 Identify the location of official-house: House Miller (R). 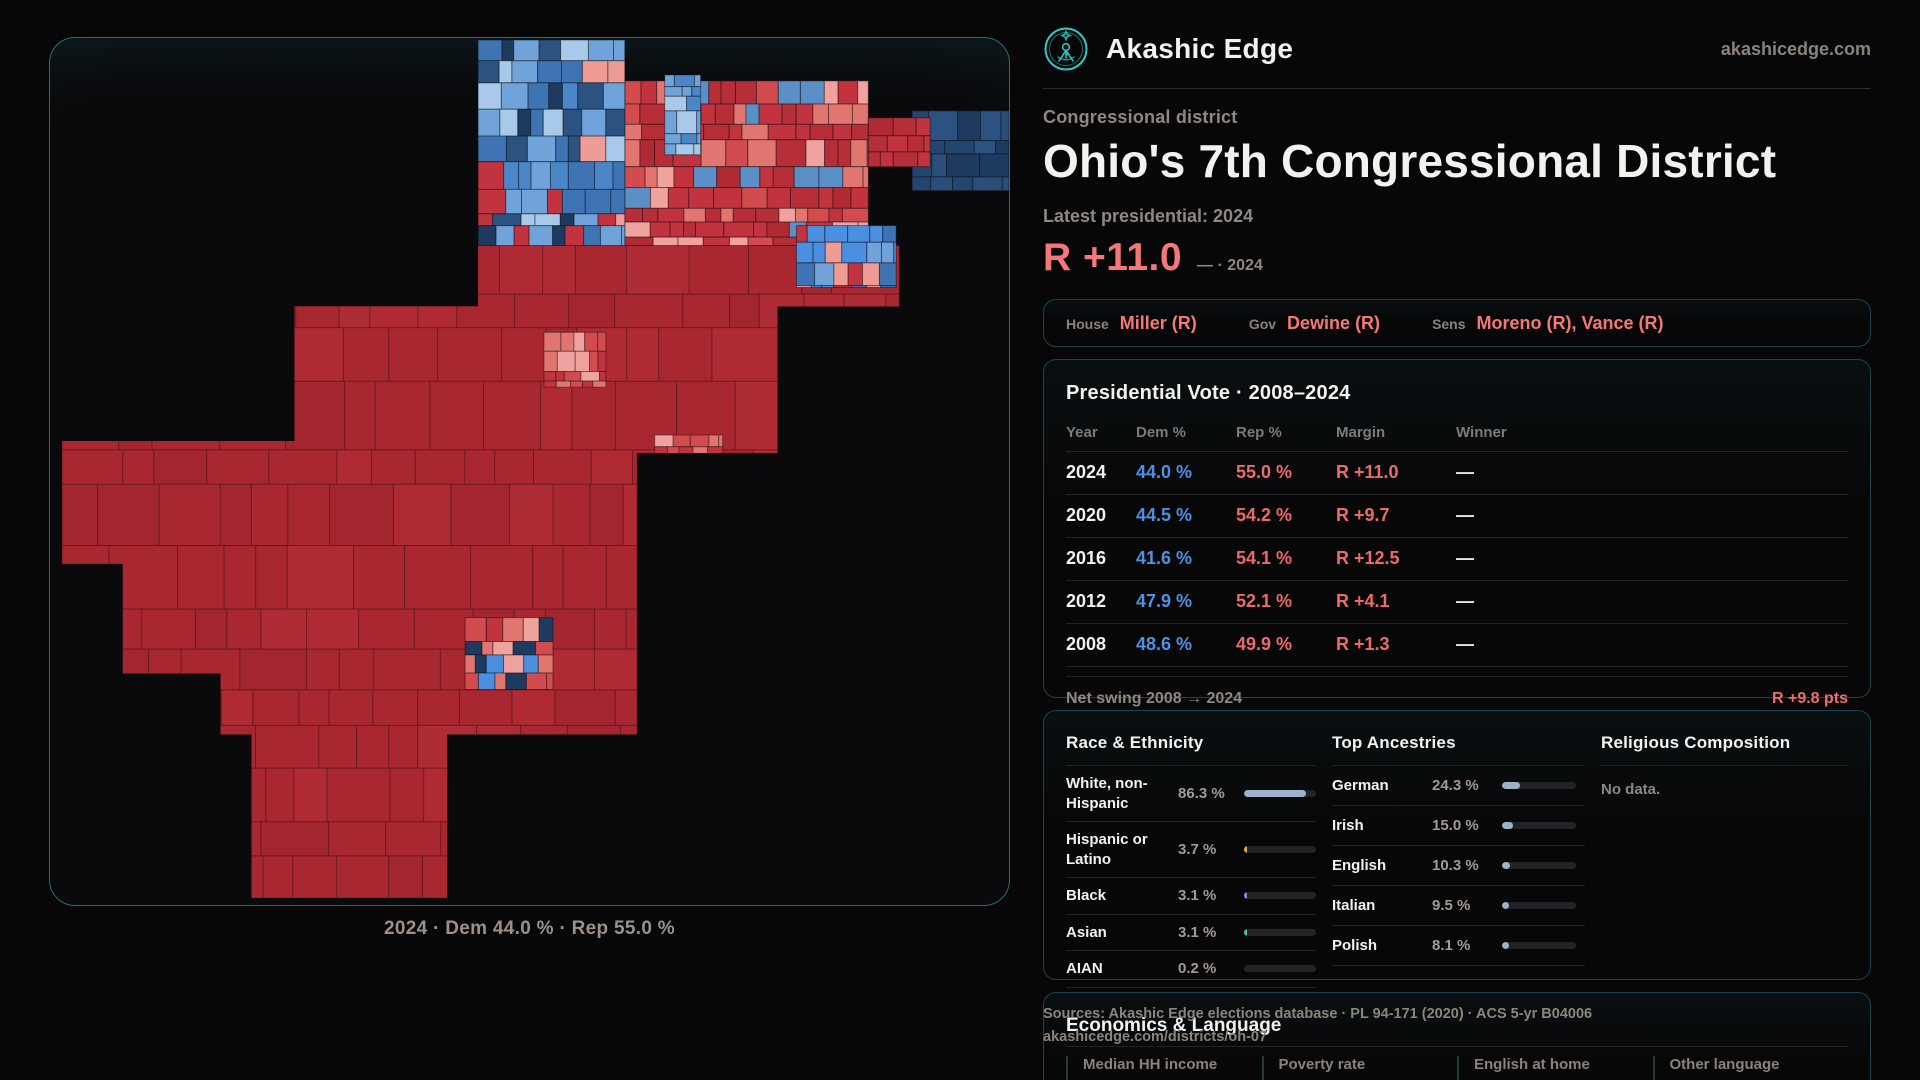
(1131, 323).